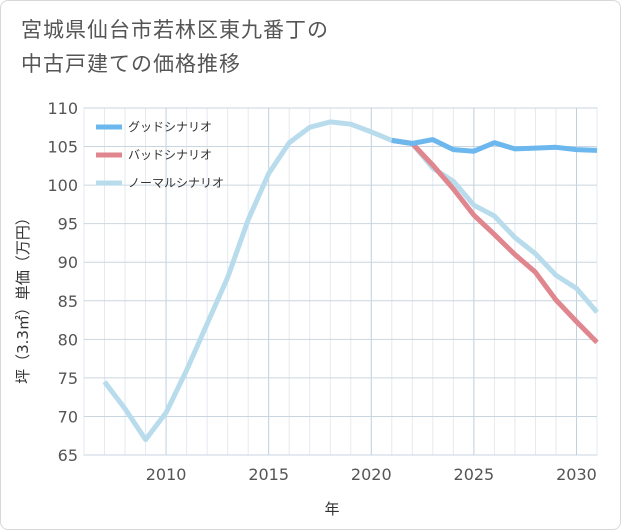  Describe the element at coordinates (576, 474) in the screenshot. I see `x-tick-label: 2030` at that location.